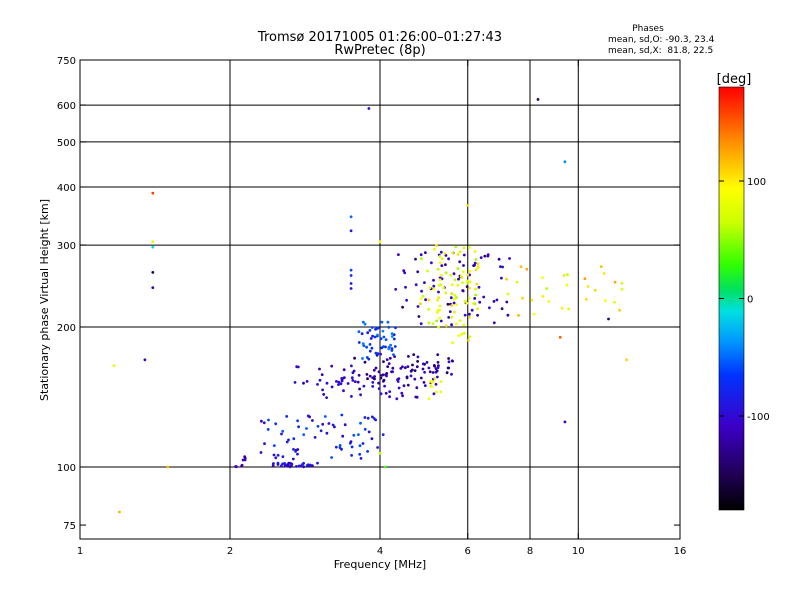 This screenshot has height=600, width=800. Describe the element at coordinates (660, 51) in the screenshot. I see `phases-x-stats: mean, sd,X: 81.8, 22.5` at that location.